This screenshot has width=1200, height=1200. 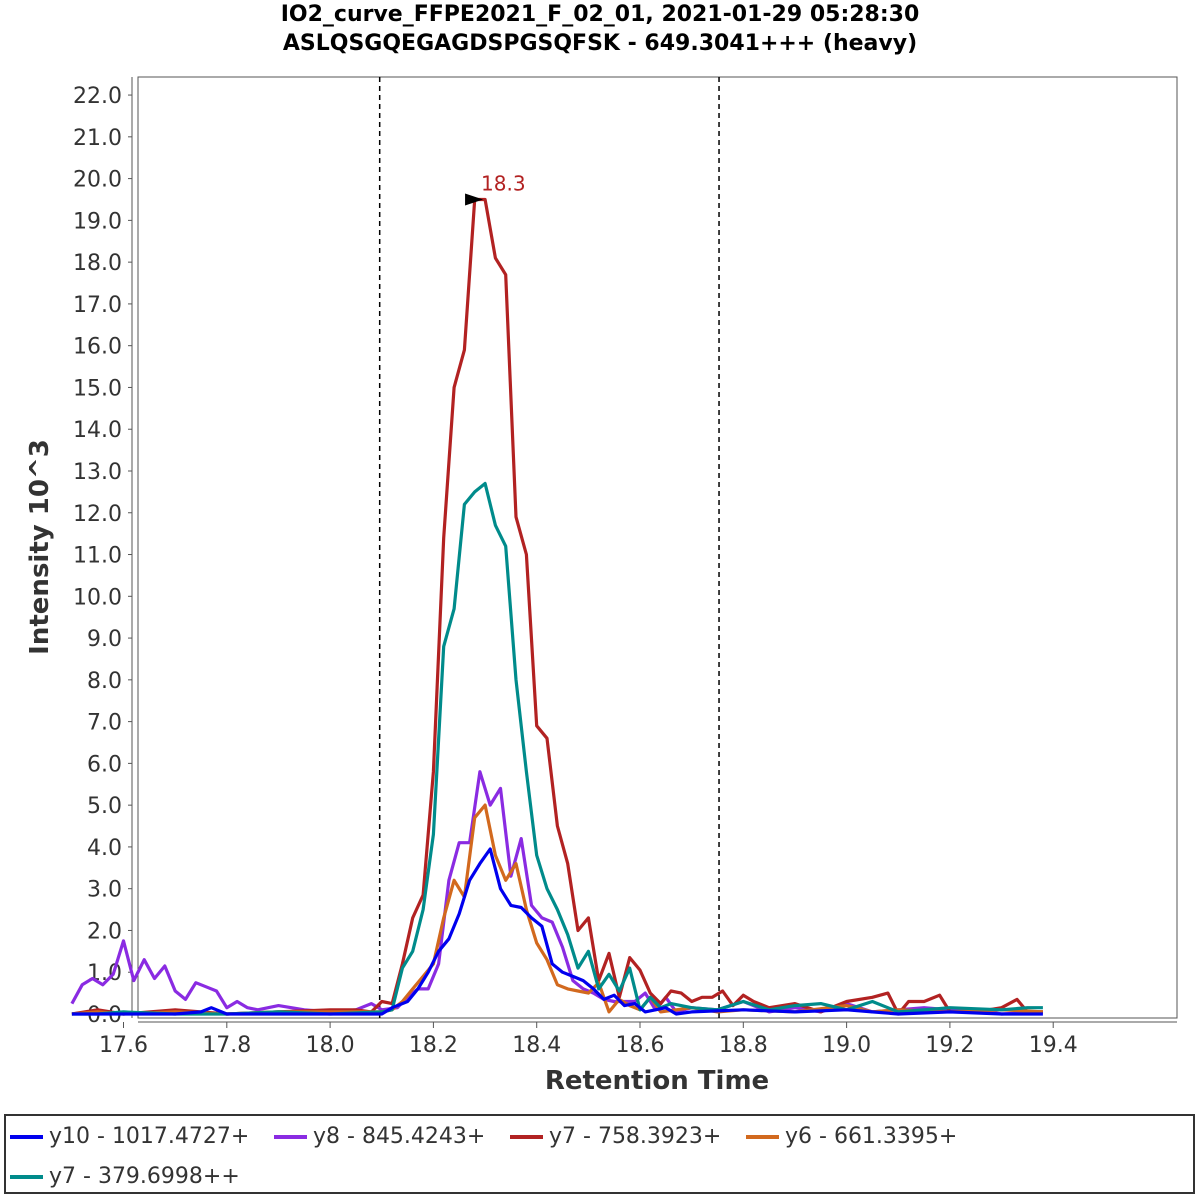 What do you see at coordinates (536, 1045) in the screenshot?
I see `x-tick-label: 18.4` at bounding box center [536, 1045].